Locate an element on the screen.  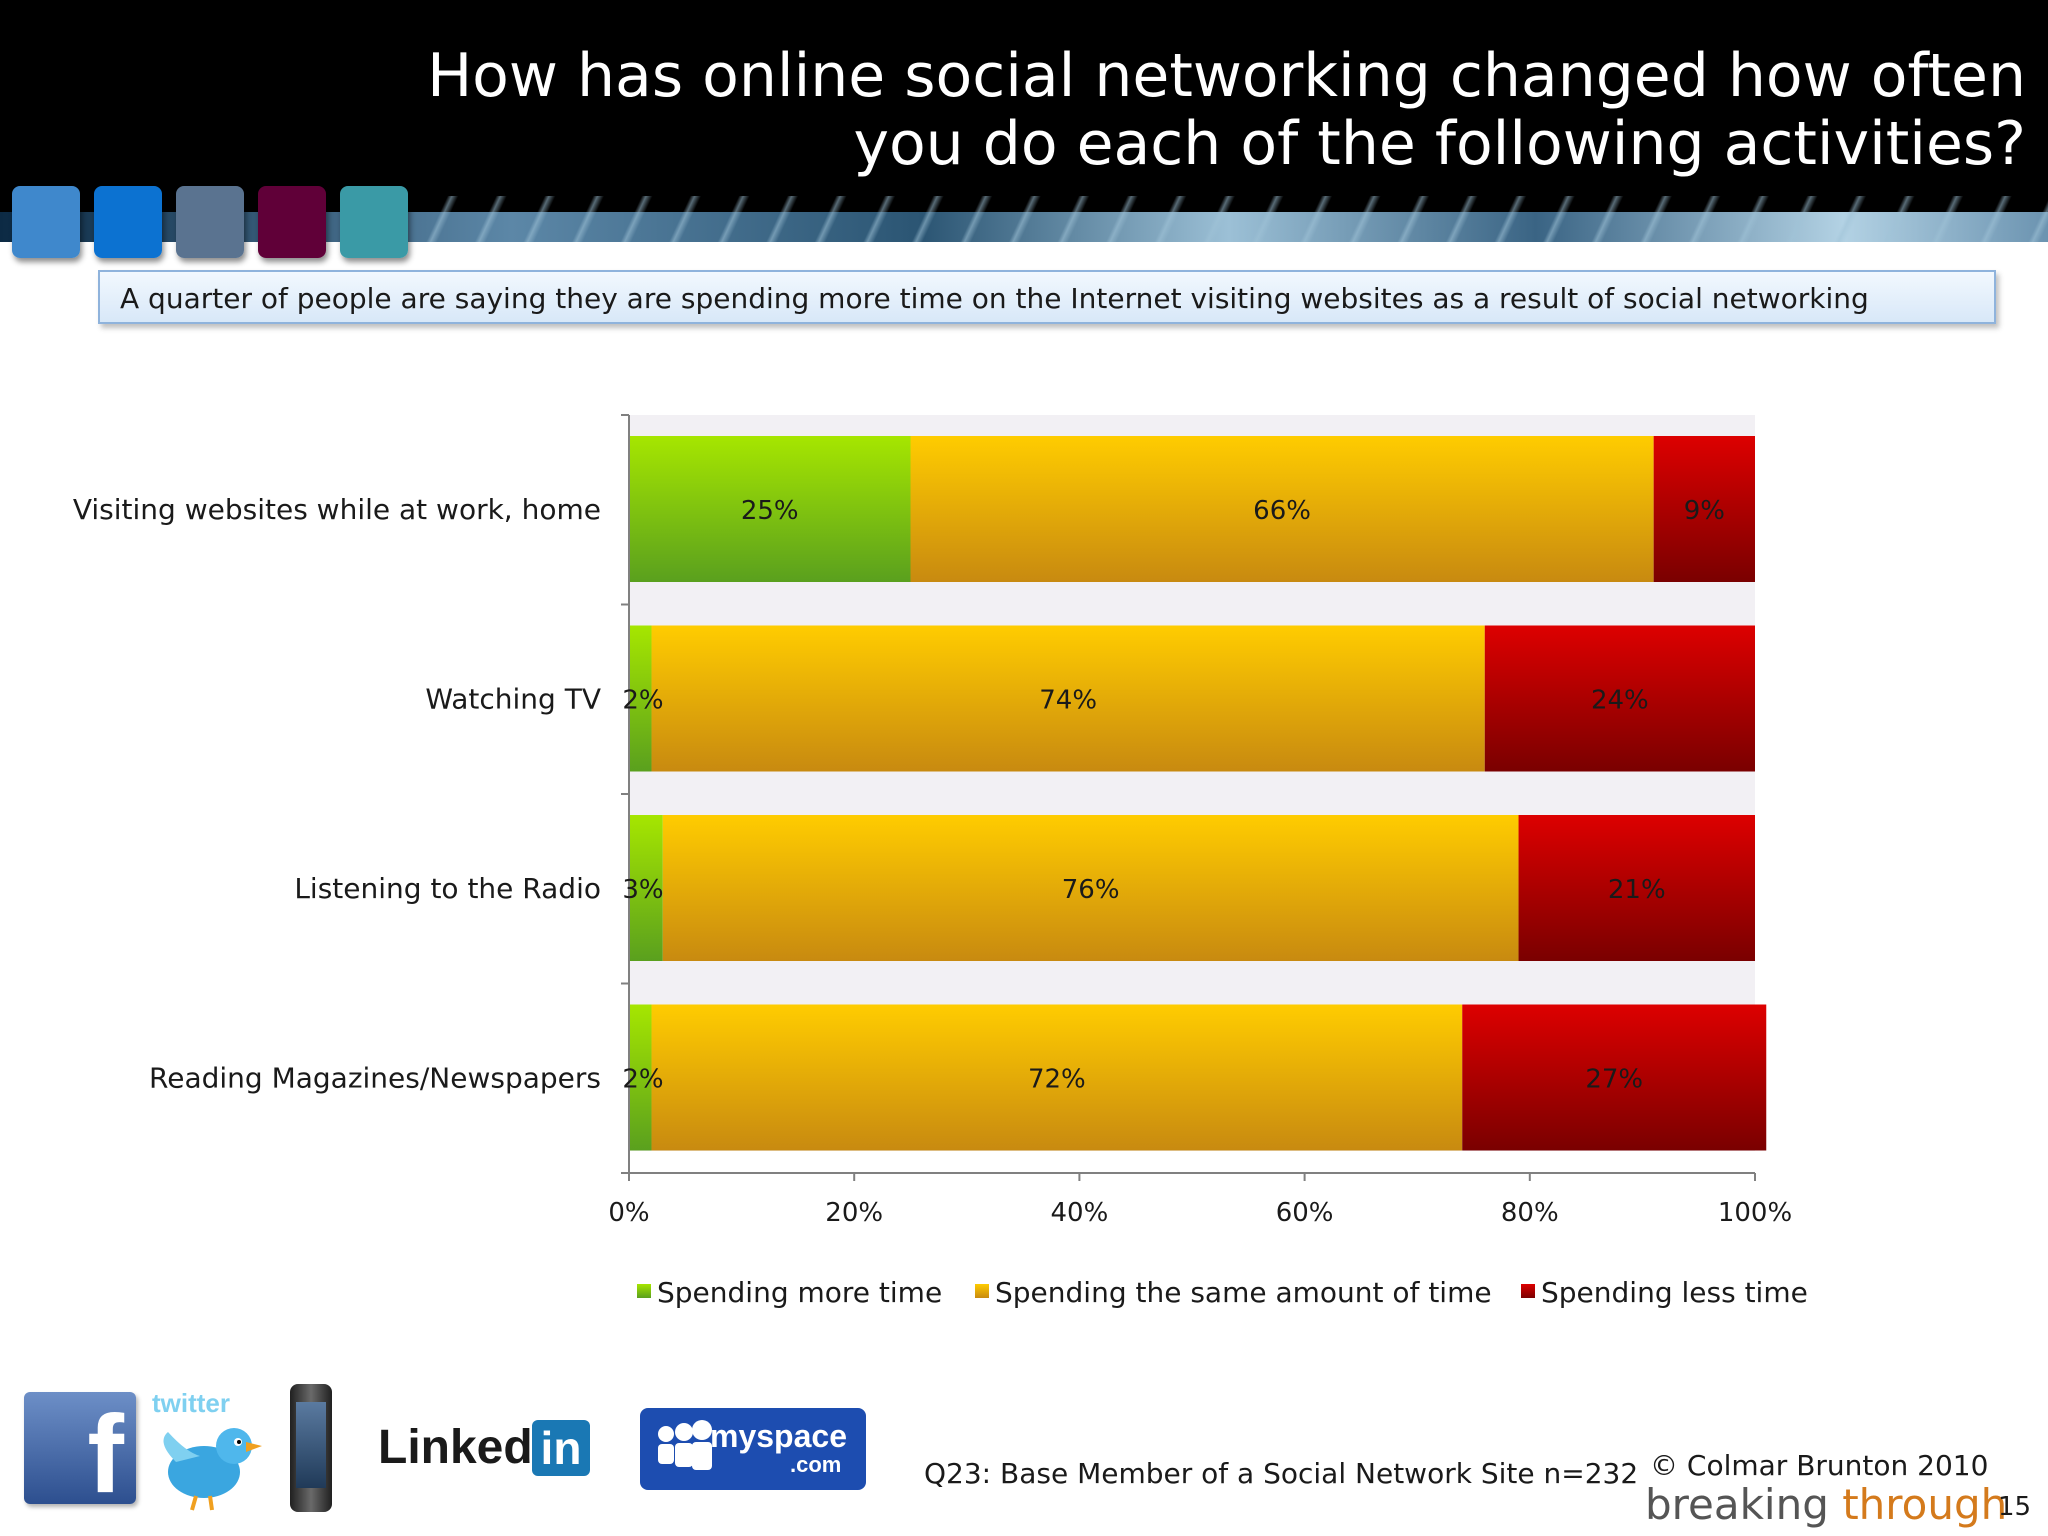
data-label: 25% is located at coordinates (770, 511).